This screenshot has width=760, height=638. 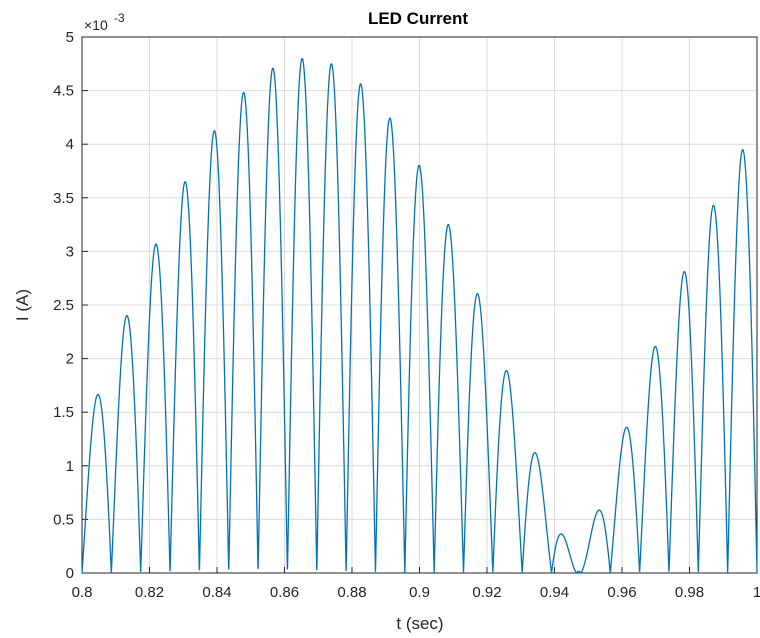 I want to click on x-tick-label: 0.82, so click(x=149, y=592).